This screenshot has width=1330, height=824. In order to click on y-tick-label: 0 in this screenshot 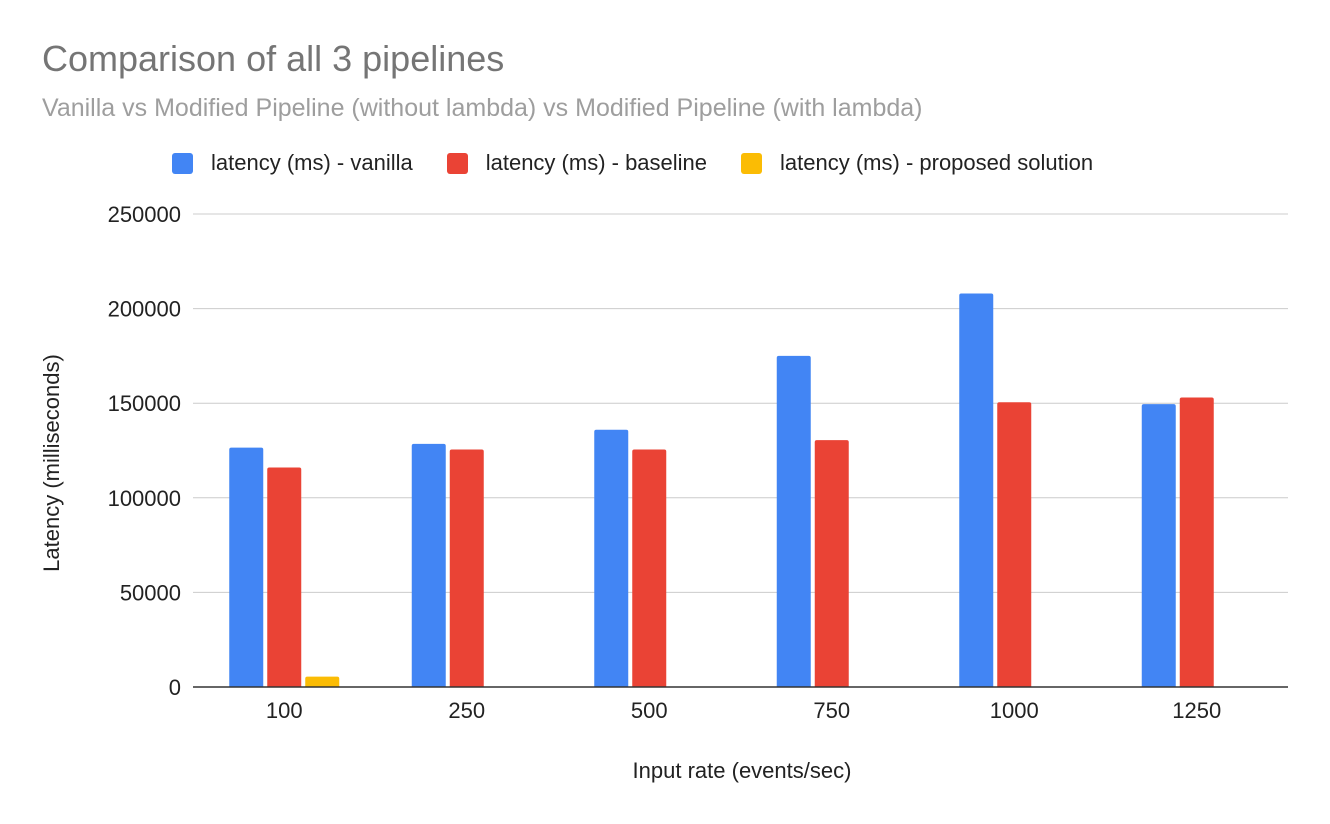, I will do `click(175, 687)`.